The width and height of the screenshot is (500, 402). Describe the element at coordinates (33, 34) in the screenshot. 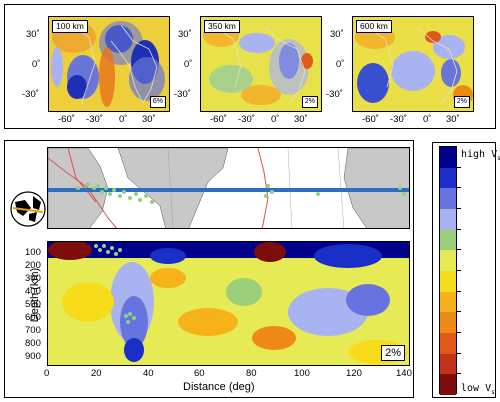

I see `map1-y-tick: 30˚` at that location.